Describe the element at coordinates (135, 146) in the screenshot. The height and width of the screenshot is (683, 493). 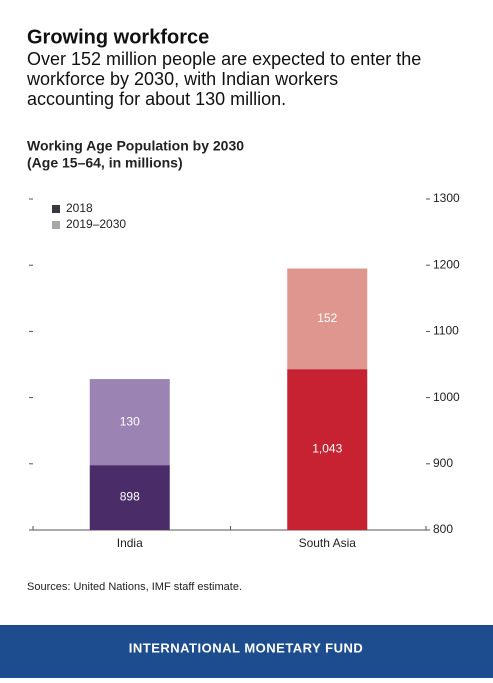
I see `chart-title: Working Age Population by 2030` at that location.